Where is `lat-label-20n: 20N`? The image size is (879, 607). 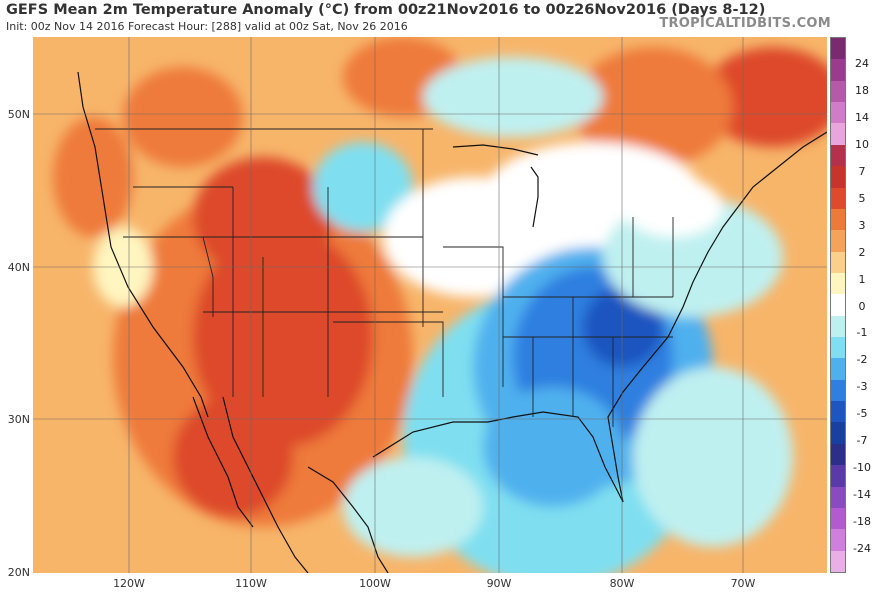 lat-label-20n: 20N is located at coordinates (18, 572).